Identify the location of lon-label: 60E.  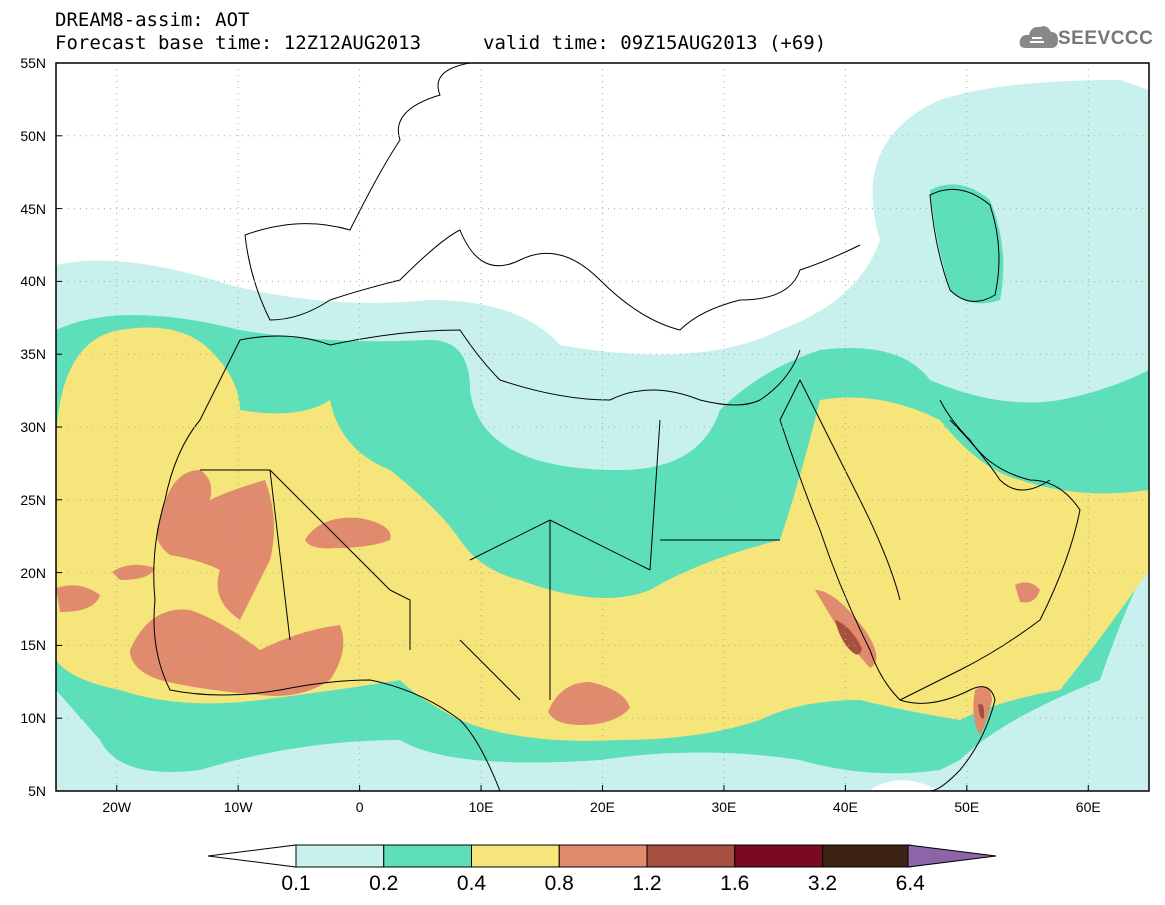
(1088, 807).